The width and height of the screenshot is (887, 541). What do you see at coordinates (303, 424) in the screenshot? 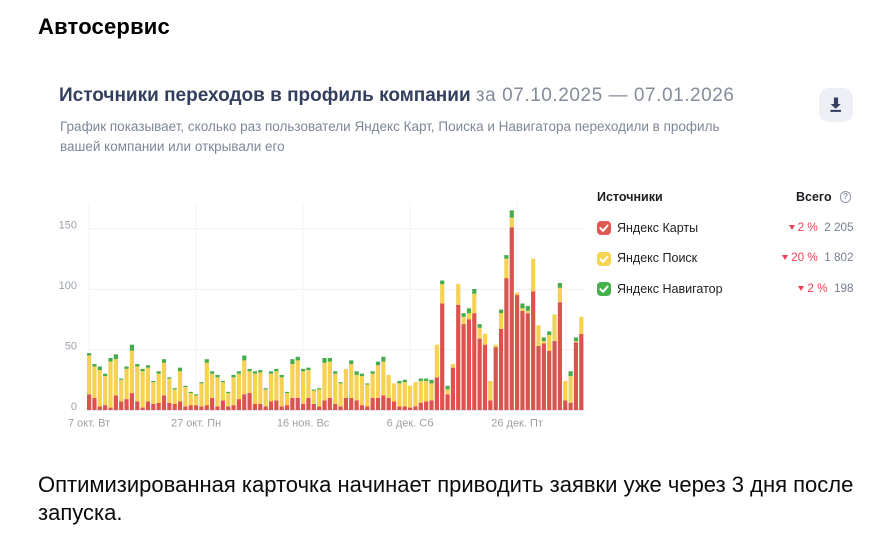
I see `svg-text: 16 ноя. Вс` at bounding box center [303, 424].